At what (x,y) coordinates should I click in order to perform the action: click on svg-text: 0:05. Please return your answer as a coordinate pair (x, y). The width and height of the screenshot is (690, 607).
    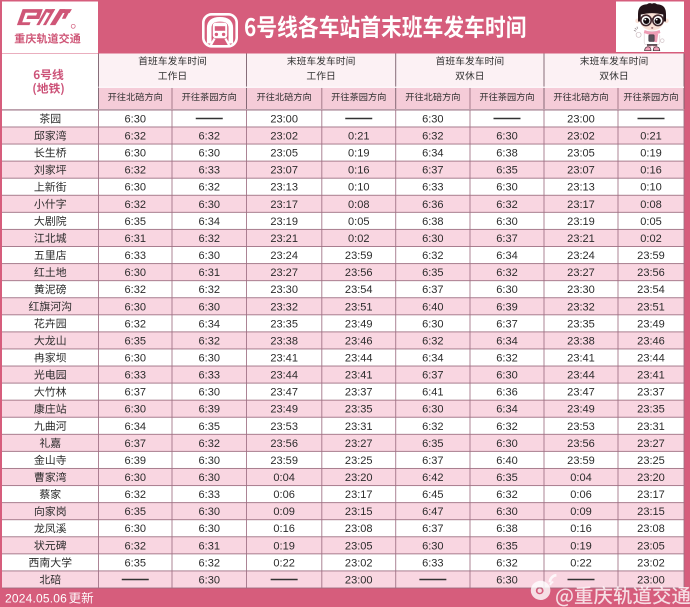
    Looking at the image, I should click on (651, 222).